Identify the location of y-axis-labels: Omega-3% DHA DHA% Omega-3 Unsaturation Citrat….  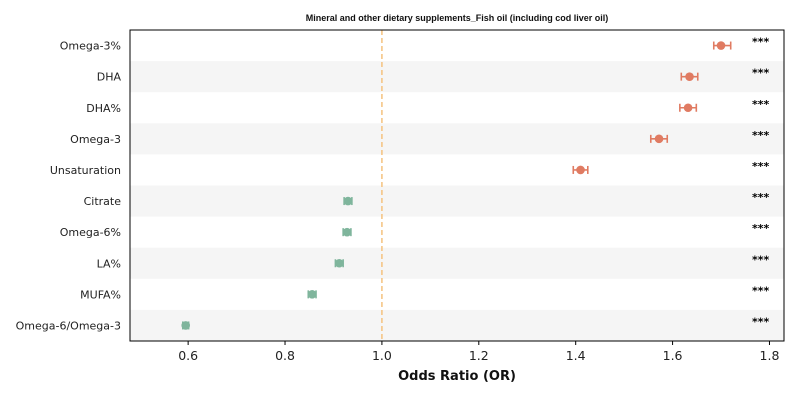
(69, 186).